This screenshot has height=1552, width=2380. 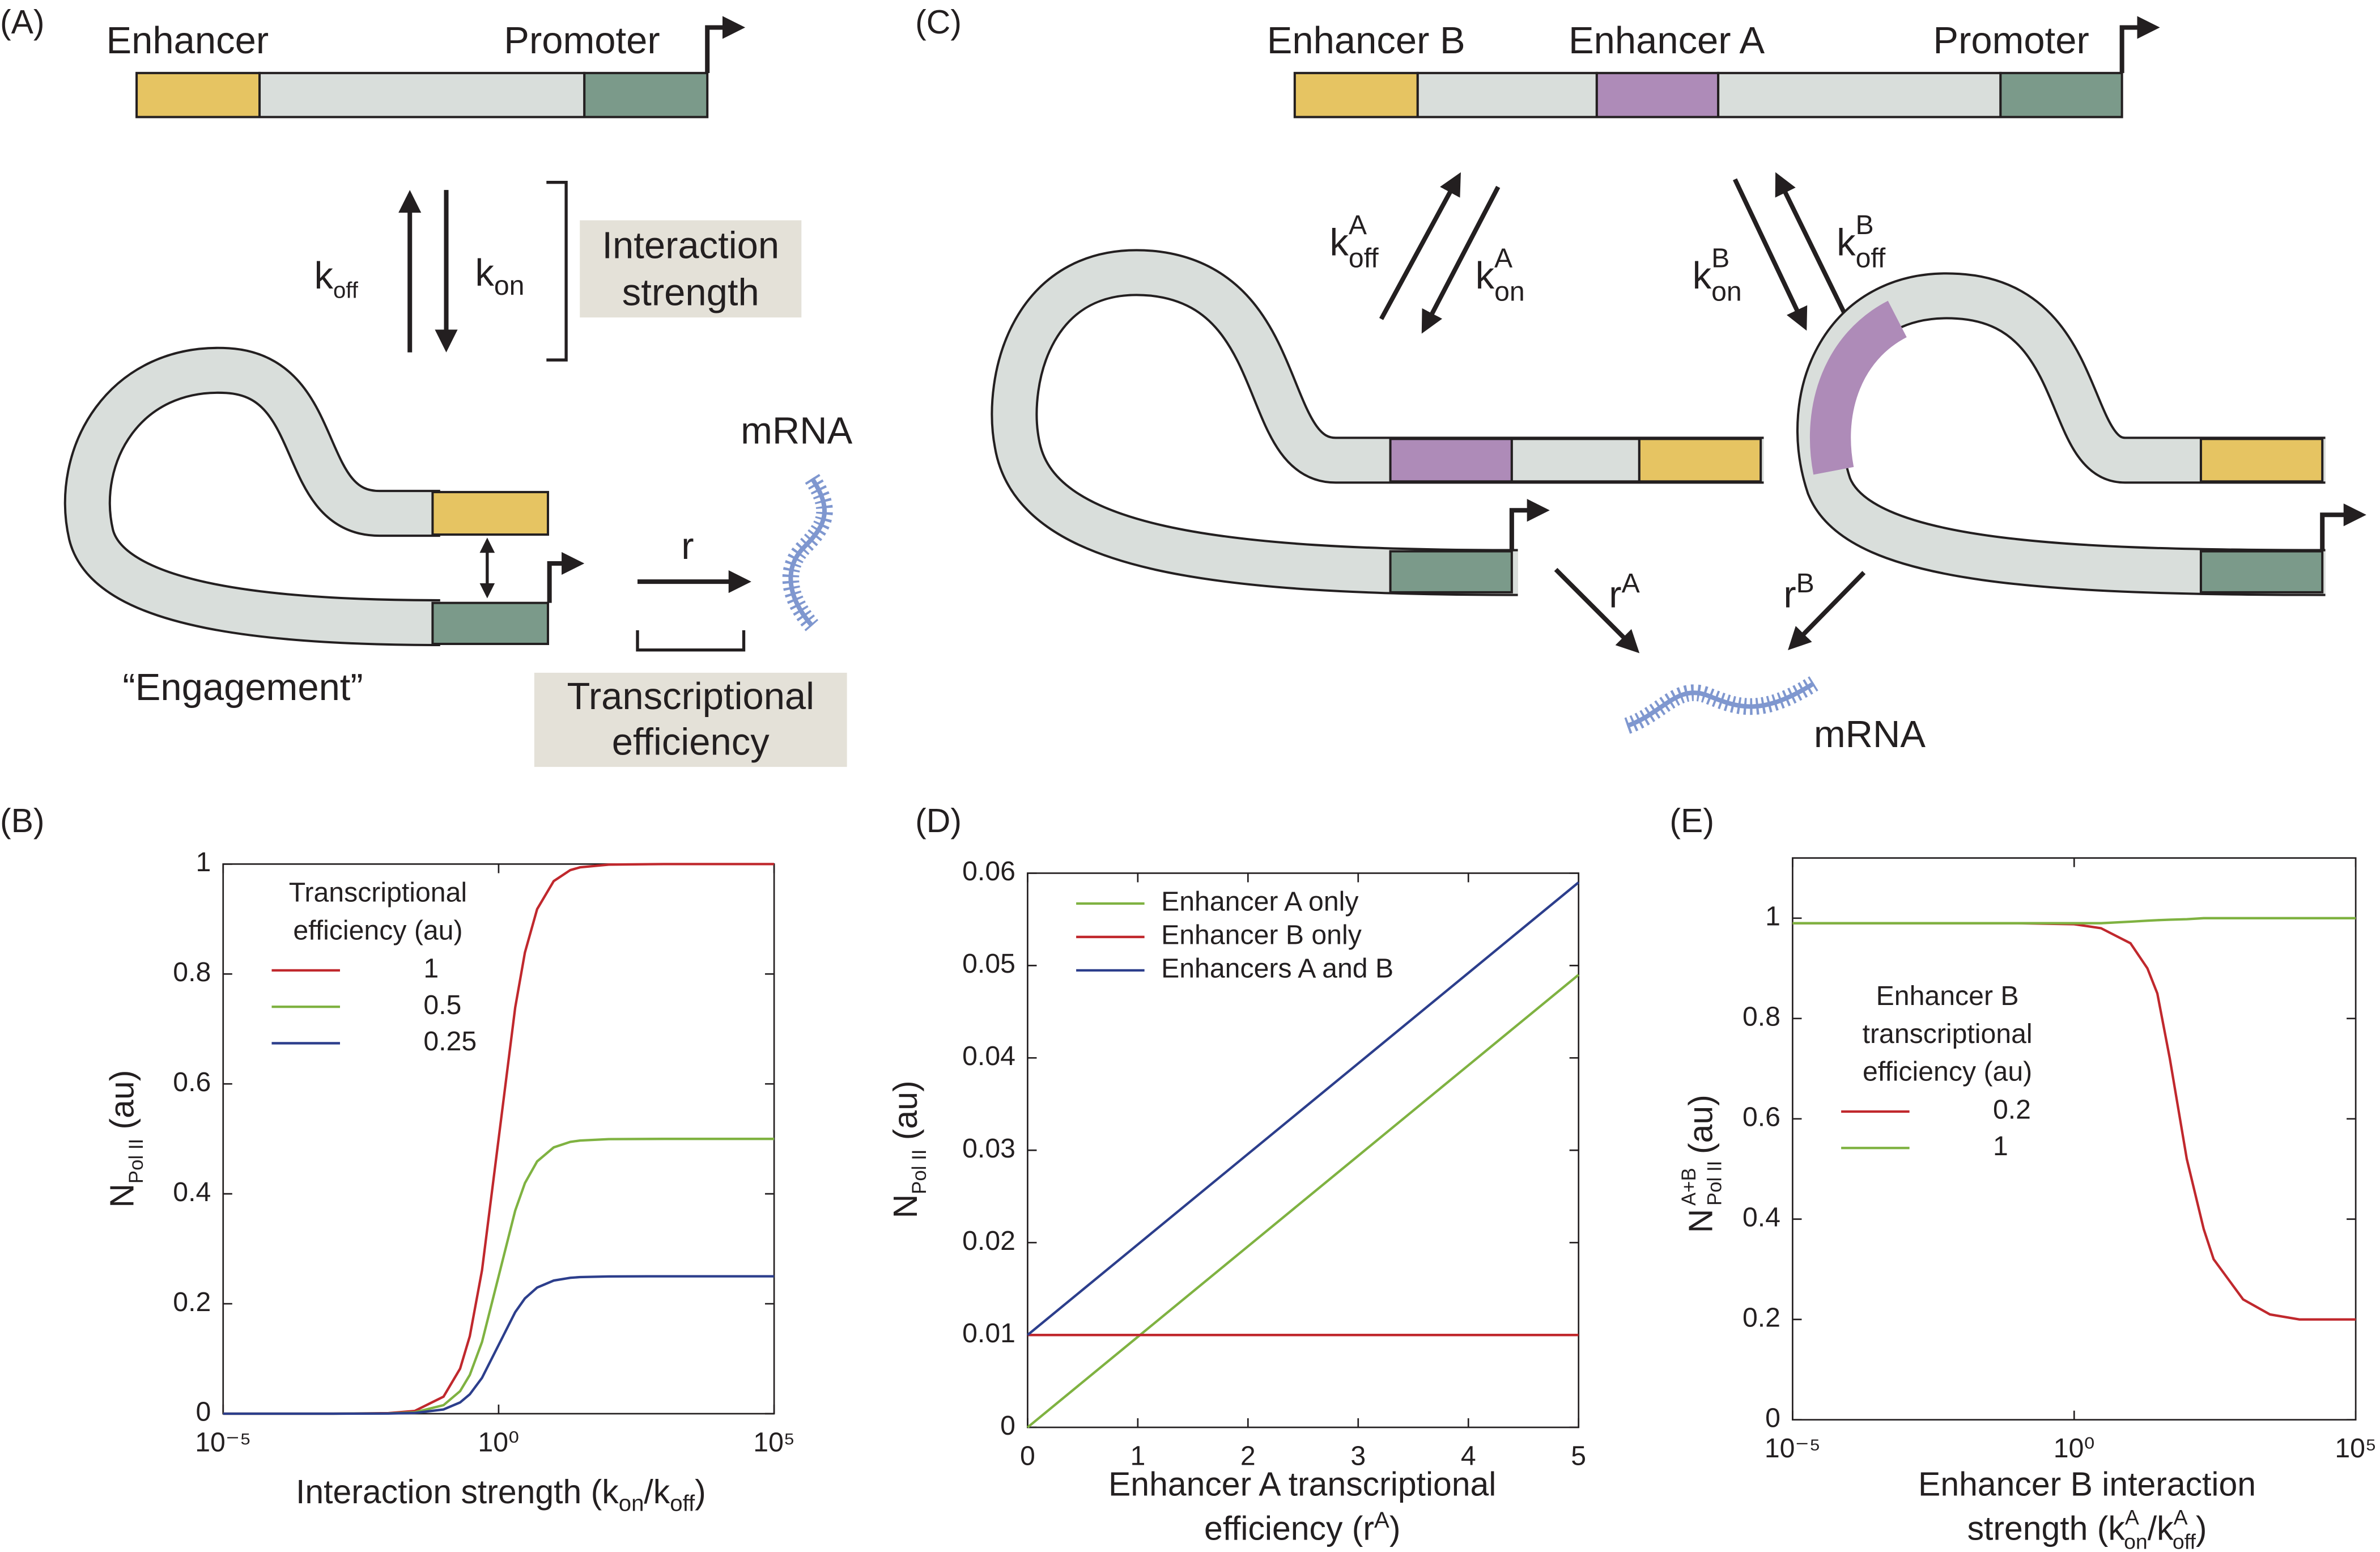 What do you see at coordinates (796, 430) in the screenshot?
I see `label: mRNA` at bounding box center [796, 430].